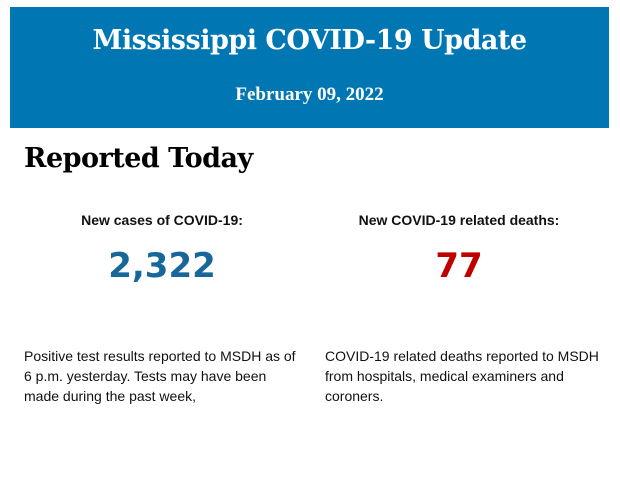 This screenshot has width=620, height=483. What do you see at coordinates (459, 220) in the screenshot?
I see `new-deaths-label: New COVID-19 related deaths:` at bounding box center [459, 220].